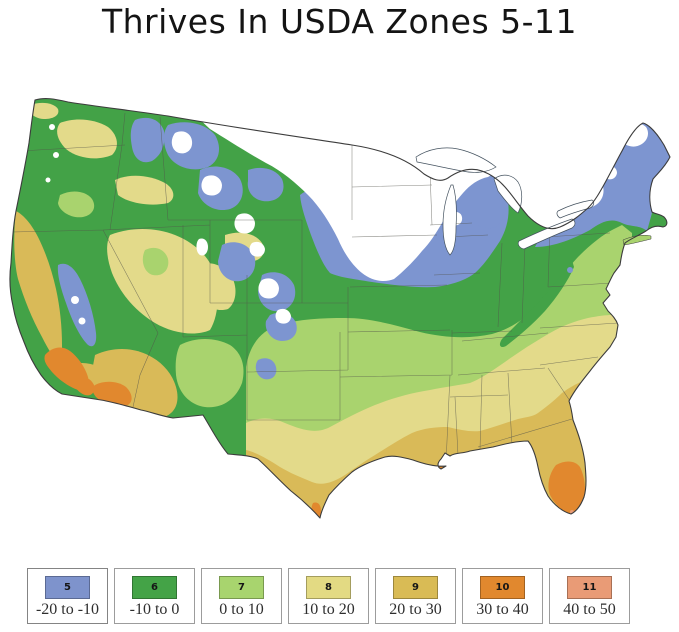 This screenshot has width=679, height=632. Describe the element at coordinates (589, 609) in the screenshot. I see `zone-11-range: 40 to 50` at that location.